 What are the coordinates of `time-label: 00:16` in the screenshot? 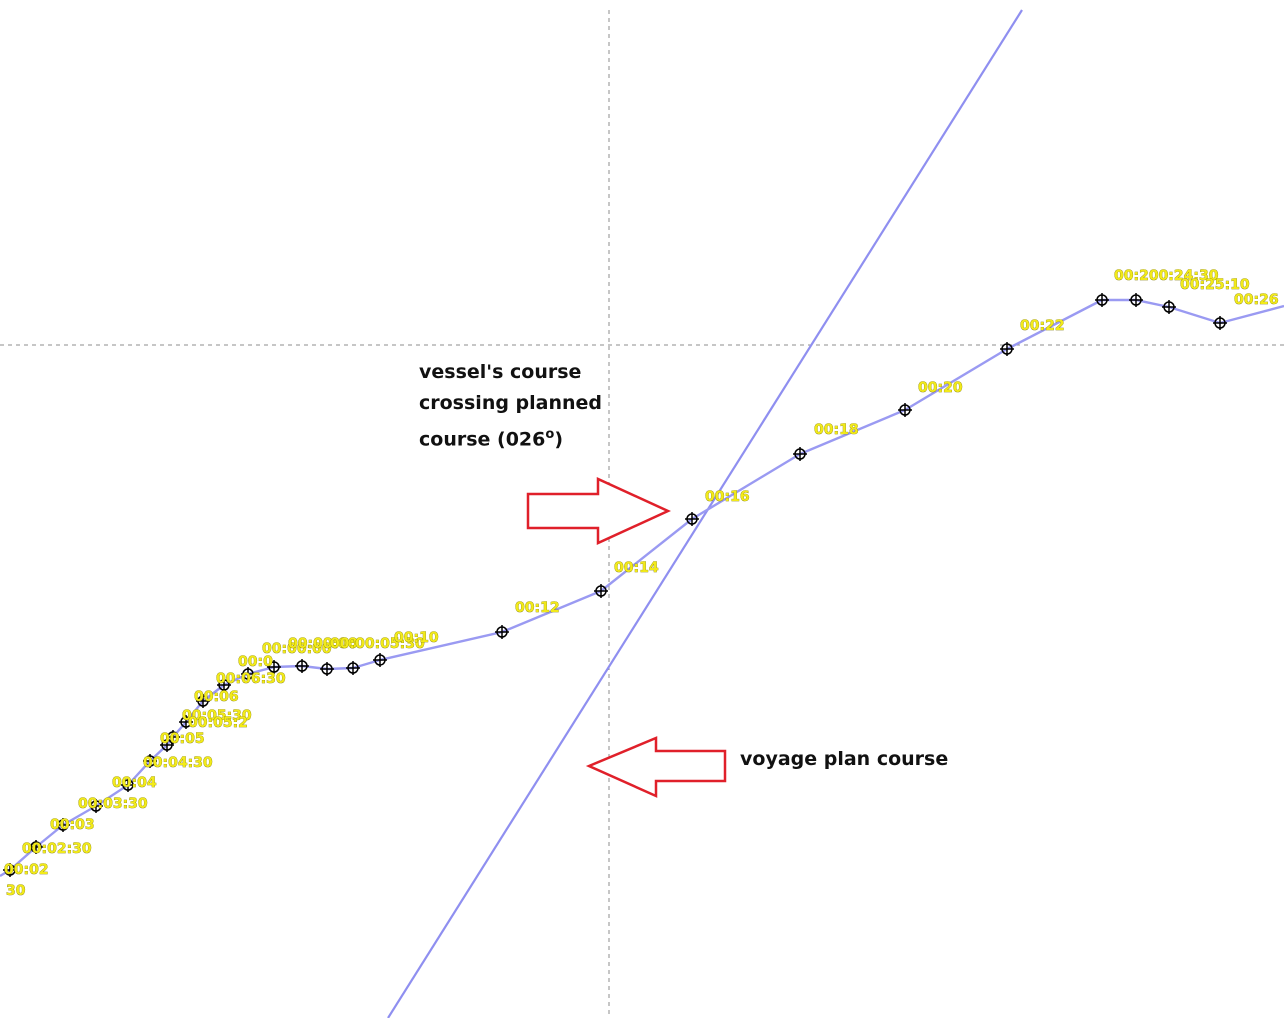 It's located at (727, 497).